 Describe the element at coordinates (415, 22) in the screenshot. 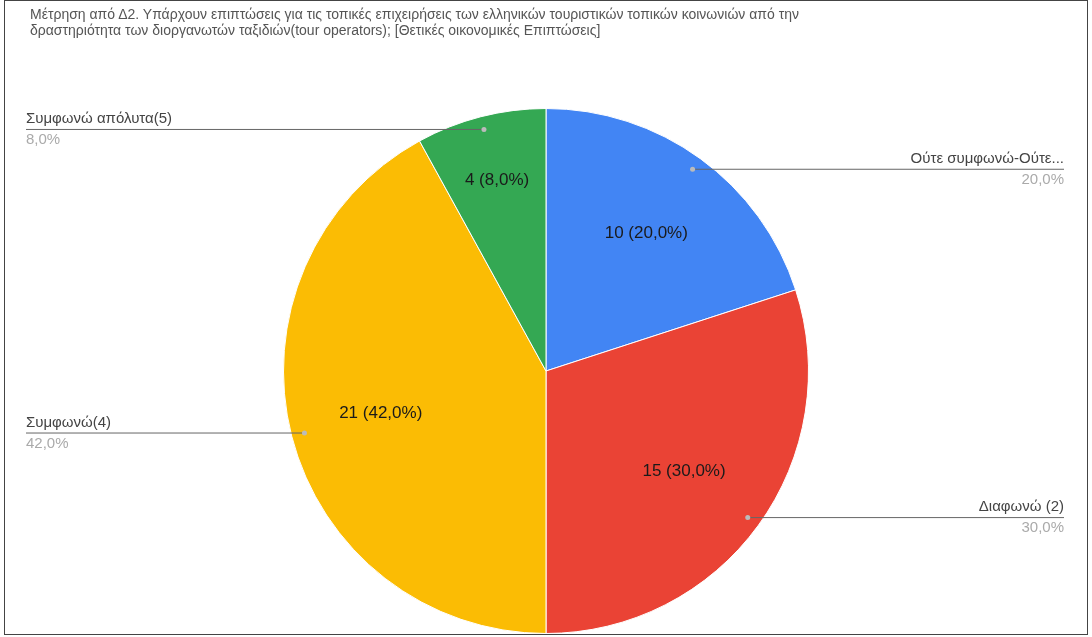

I see `chart-title: Μέτρηση από Δ2. Υπάρχουν επιπτώσεις για τις τοπικές επιχειρήσεις των ελληνικών τουριστικών τοπικών κοινωνιών από την δραστηριότητα των διοργανωτών ταξιδιών(tour operators); [Θετικές οικονομικές Επιπτώσεις]` at that location.